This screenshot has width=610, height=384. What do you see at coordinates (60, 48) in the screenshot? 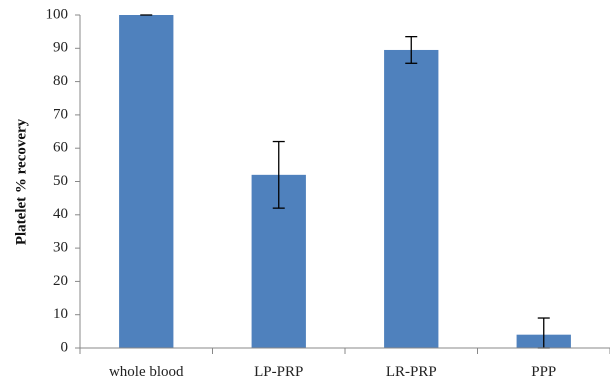
I see `y-tick-label: 90` at bounding box center [60, 48].